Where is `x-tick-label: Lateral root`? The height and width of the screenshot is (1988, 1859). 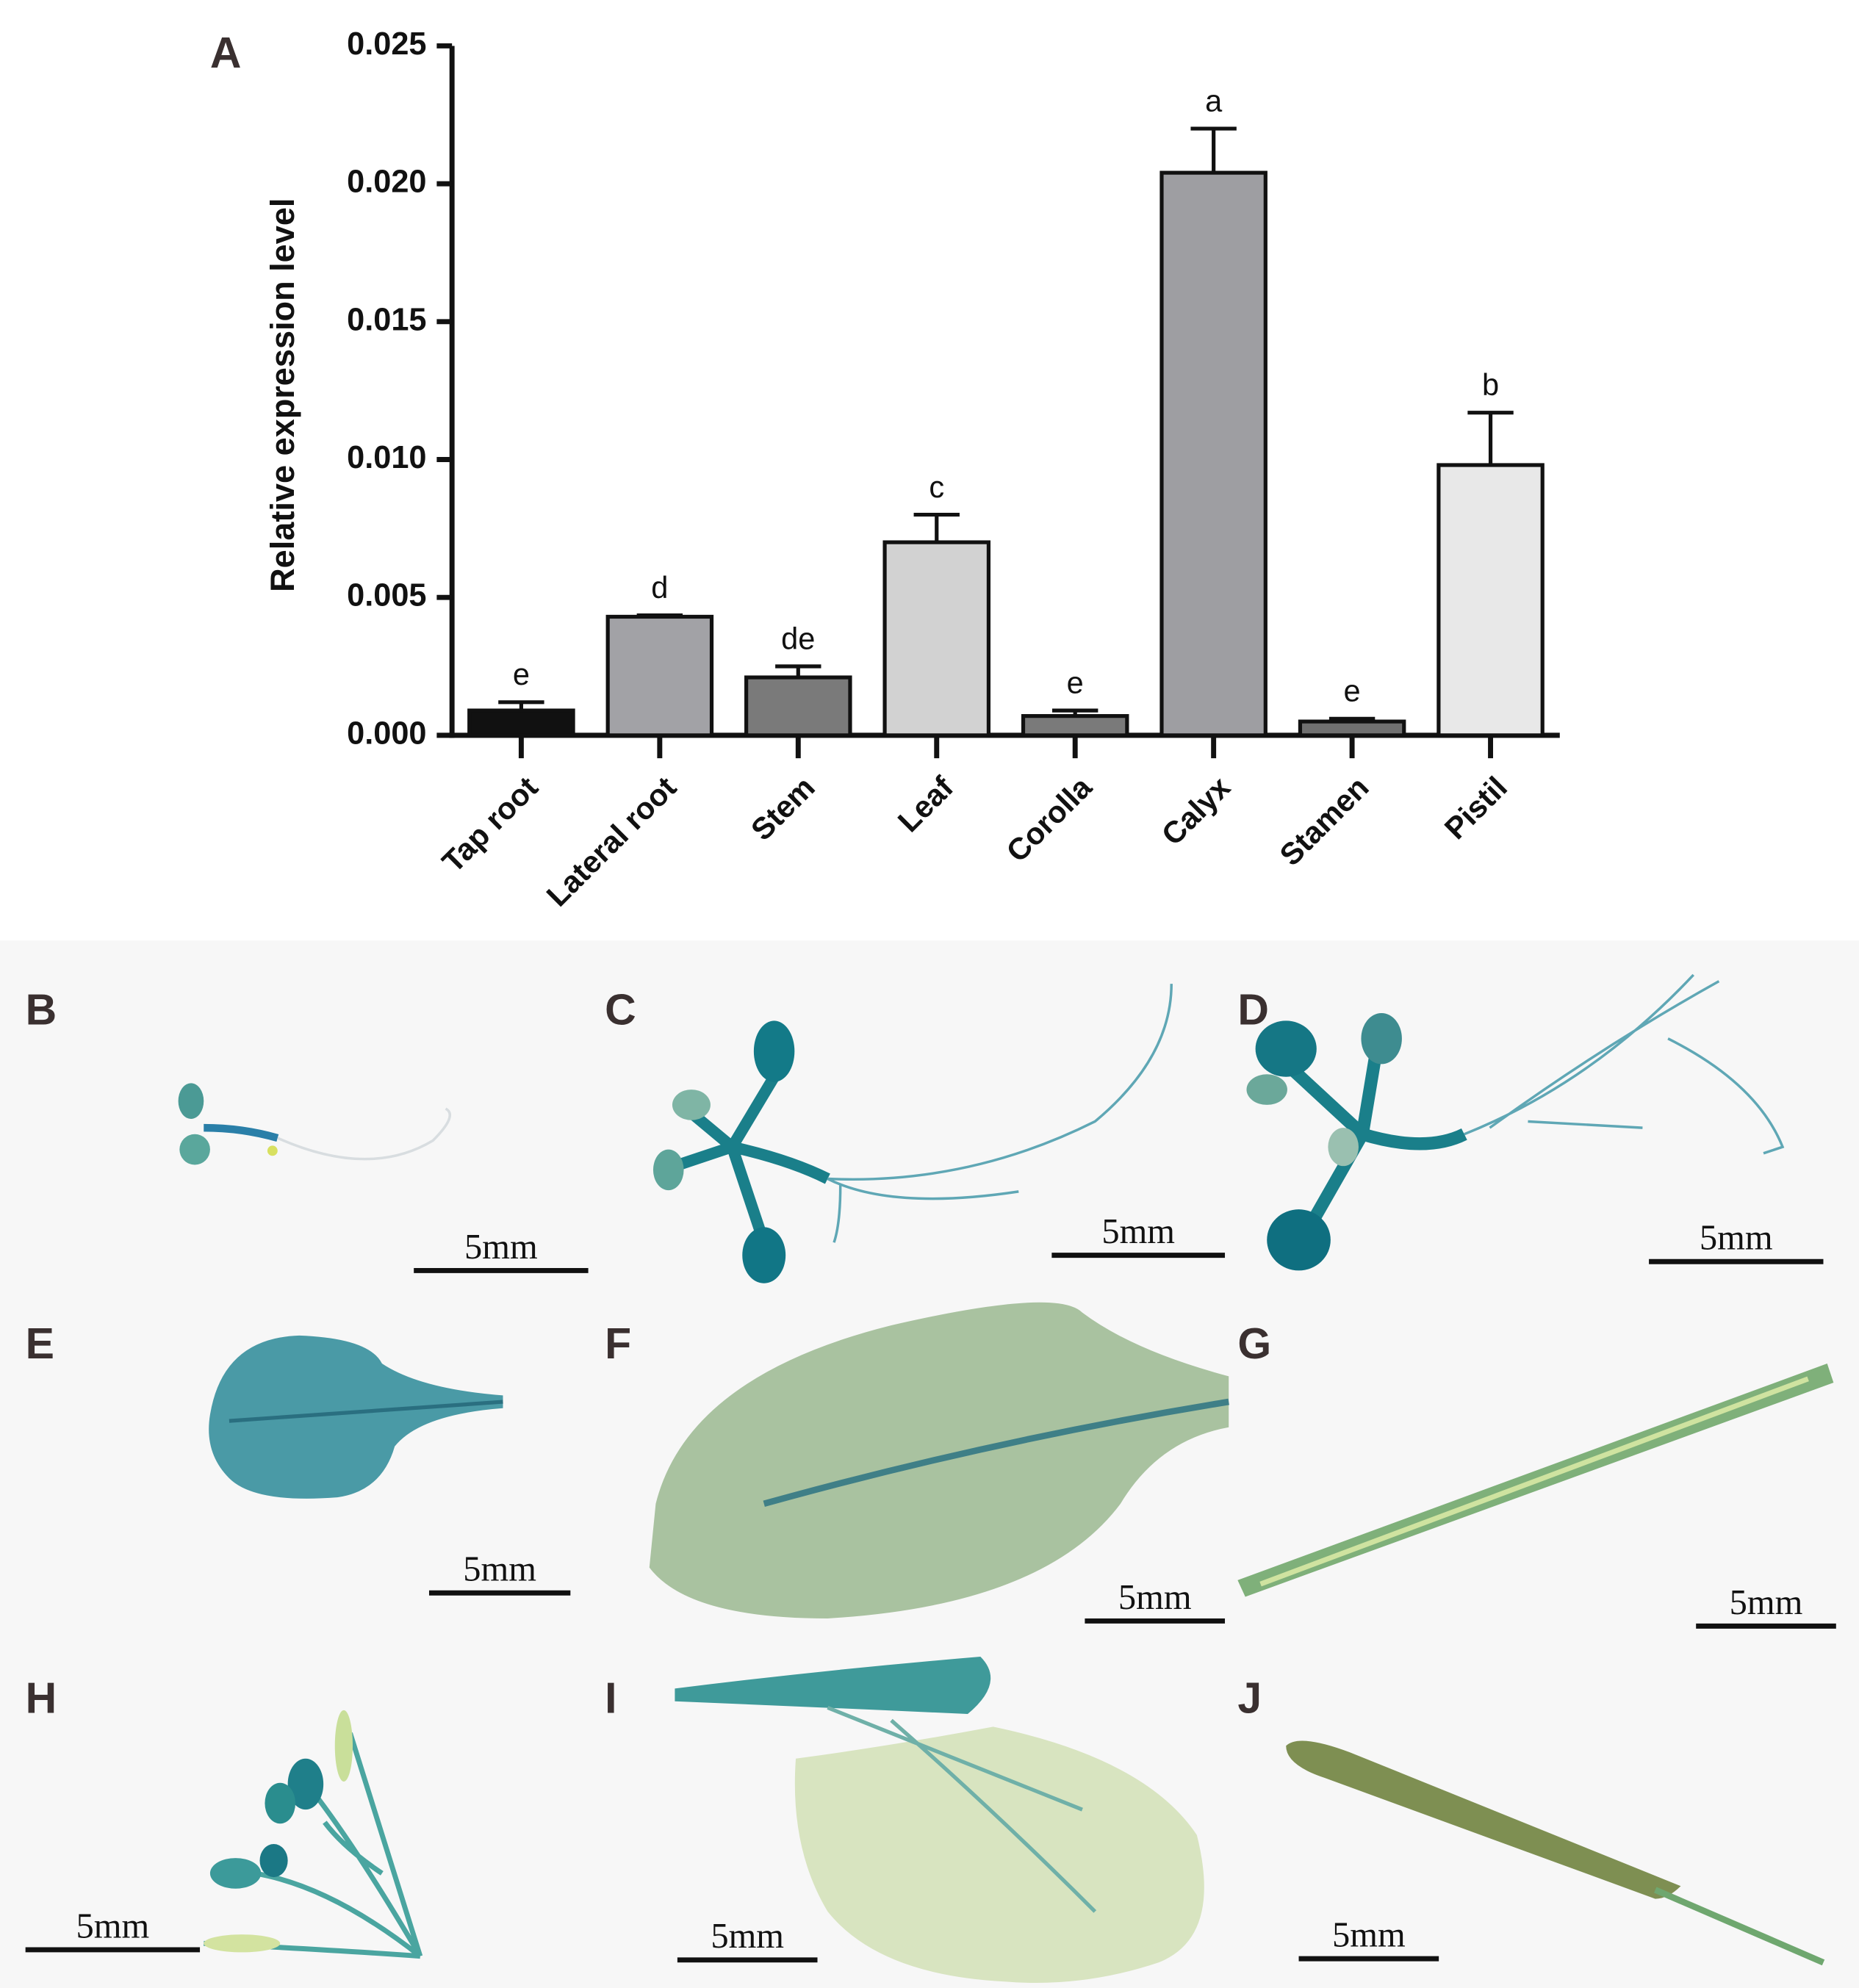 x-tick-label: Lateral root is located at coordinates (611, 842).